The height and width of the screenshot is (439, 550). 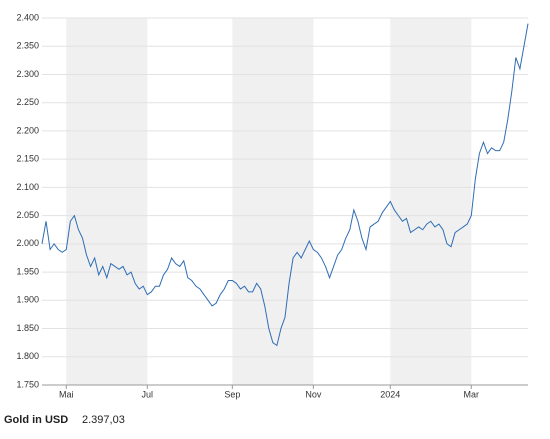 What do you see at coordinates (27, 159) in the screenshot?
I see `y-tick-label: 2.150` at bounding box center [27, 159].